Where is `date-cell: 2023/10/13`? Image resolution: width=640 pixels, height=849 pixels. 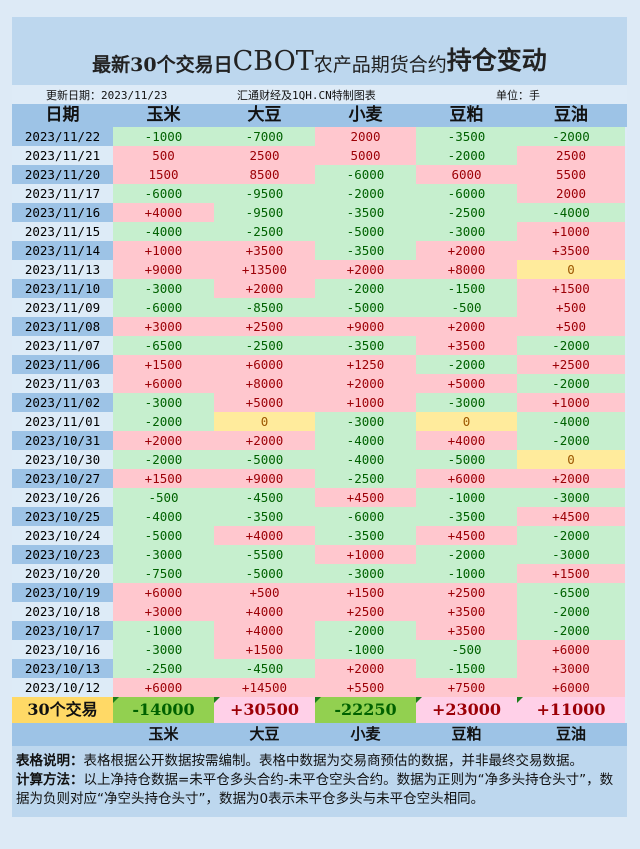
date-cell: 2023/10/13 is located at coordinates (62, 668).